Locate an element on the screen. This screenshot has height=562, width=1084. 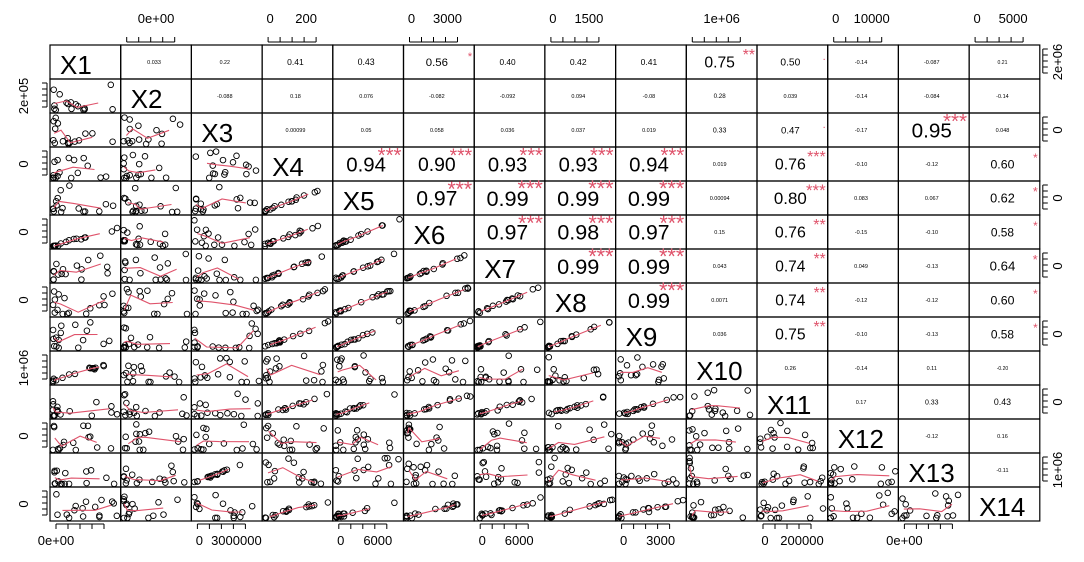
correlation-value: 0.16 is located at coordinates (1002, 437).